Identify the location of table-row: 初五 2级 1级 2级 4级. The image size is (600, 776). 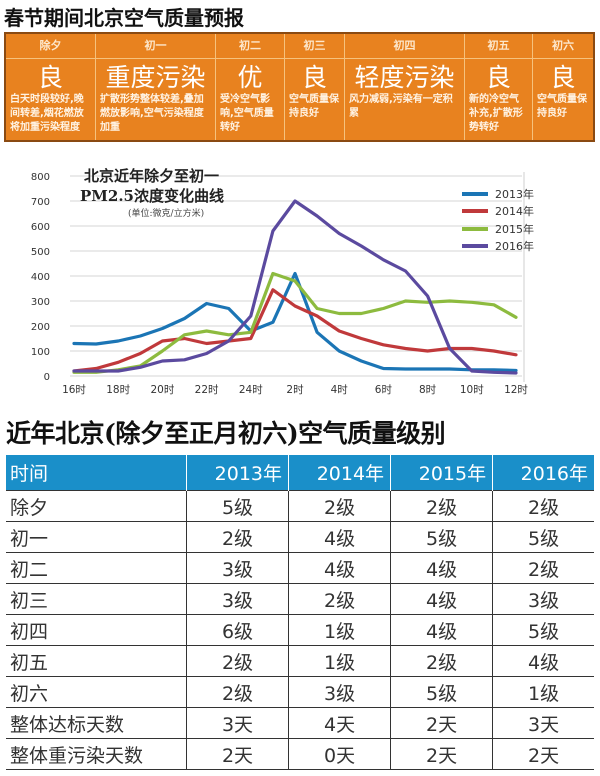
(300, 661).